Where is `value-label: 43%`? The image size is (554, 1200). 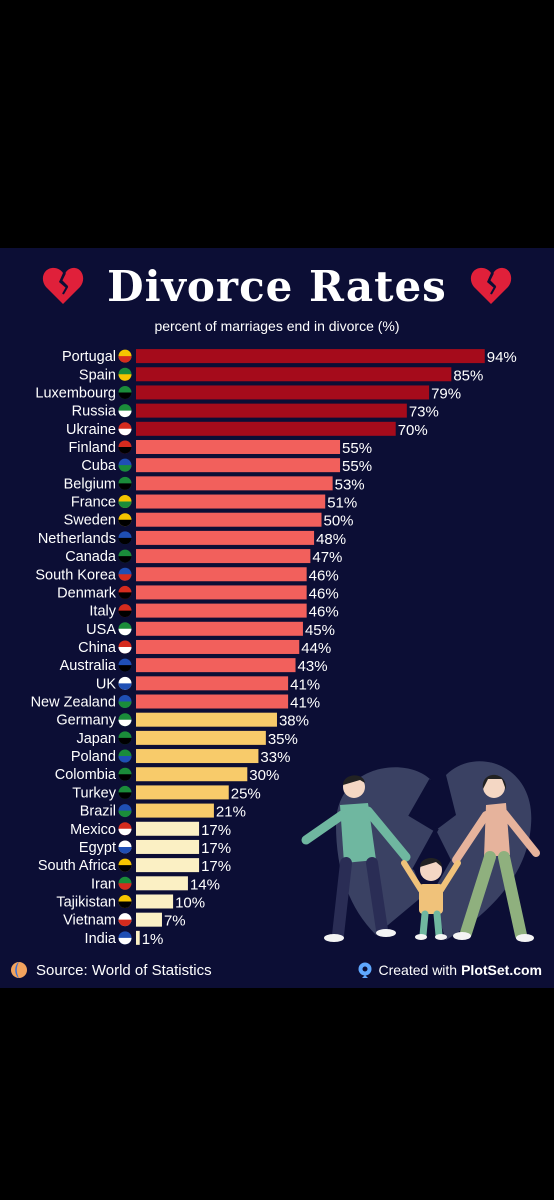
value-label: 43% is located at coordinates (313, 666).